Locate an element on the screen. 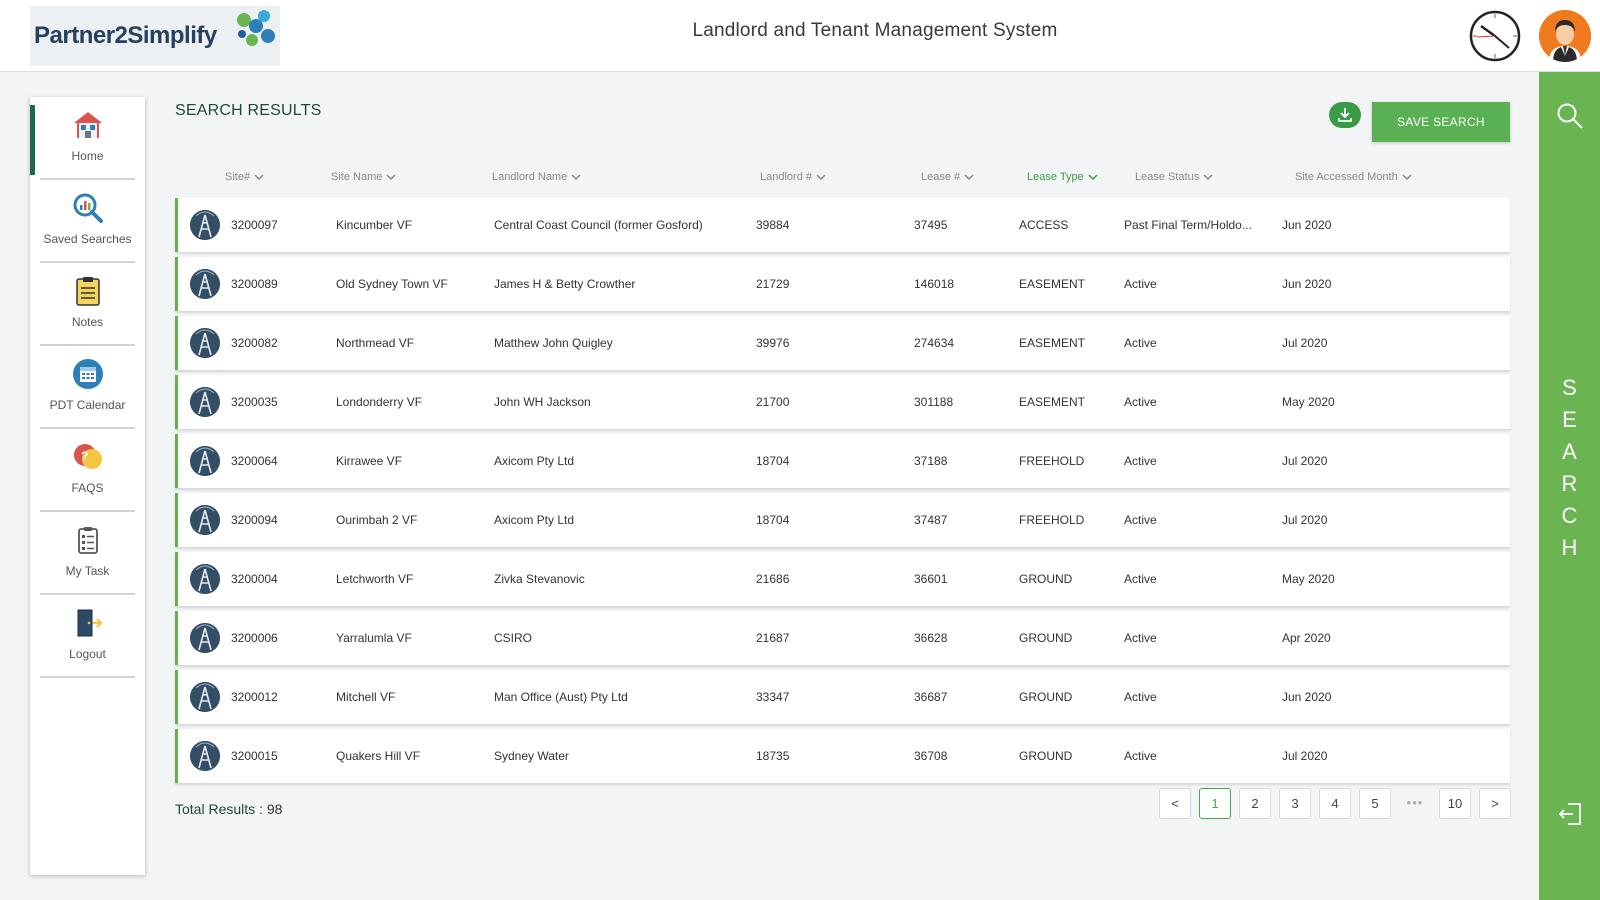  next-page-button: > is located at coordinates (1495, 803).